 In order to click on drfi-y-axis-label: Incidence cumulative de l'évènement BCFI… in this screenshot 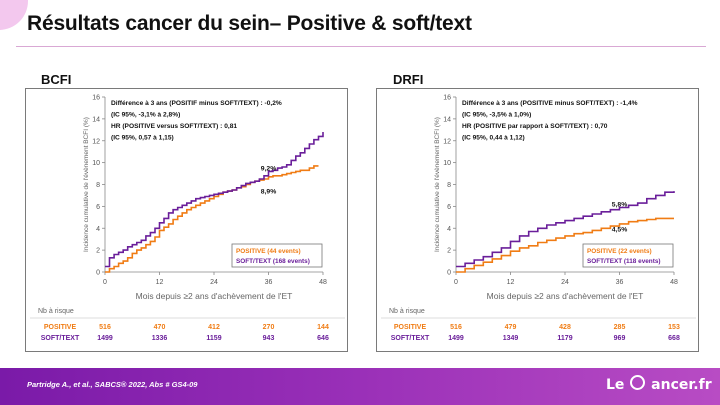, I will do `click(437, 184)`.